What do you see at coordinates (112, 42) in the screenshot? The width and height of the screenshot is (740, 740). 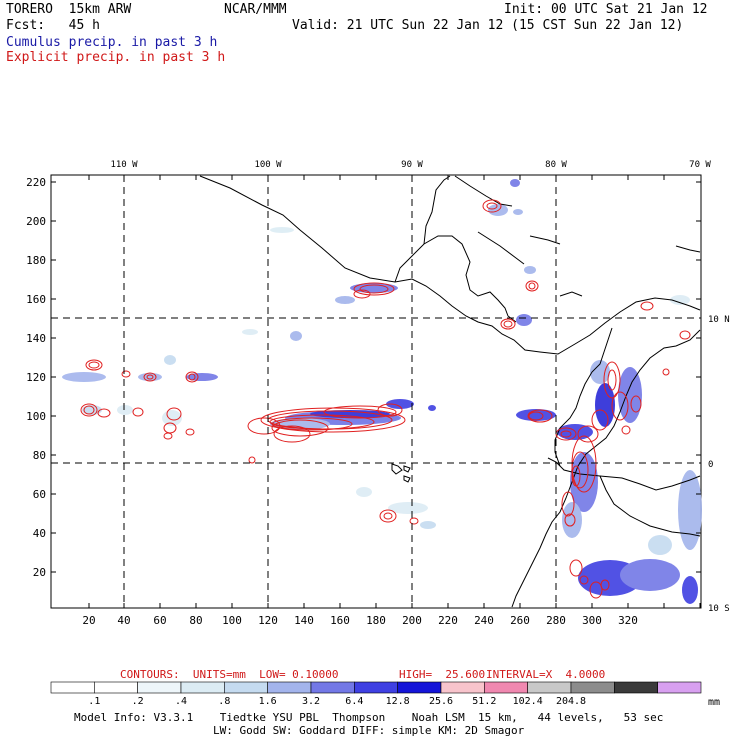 I see `cumulus-legend-line: Cumulus precip. in past 3 h` at bounding box center [112, 42].